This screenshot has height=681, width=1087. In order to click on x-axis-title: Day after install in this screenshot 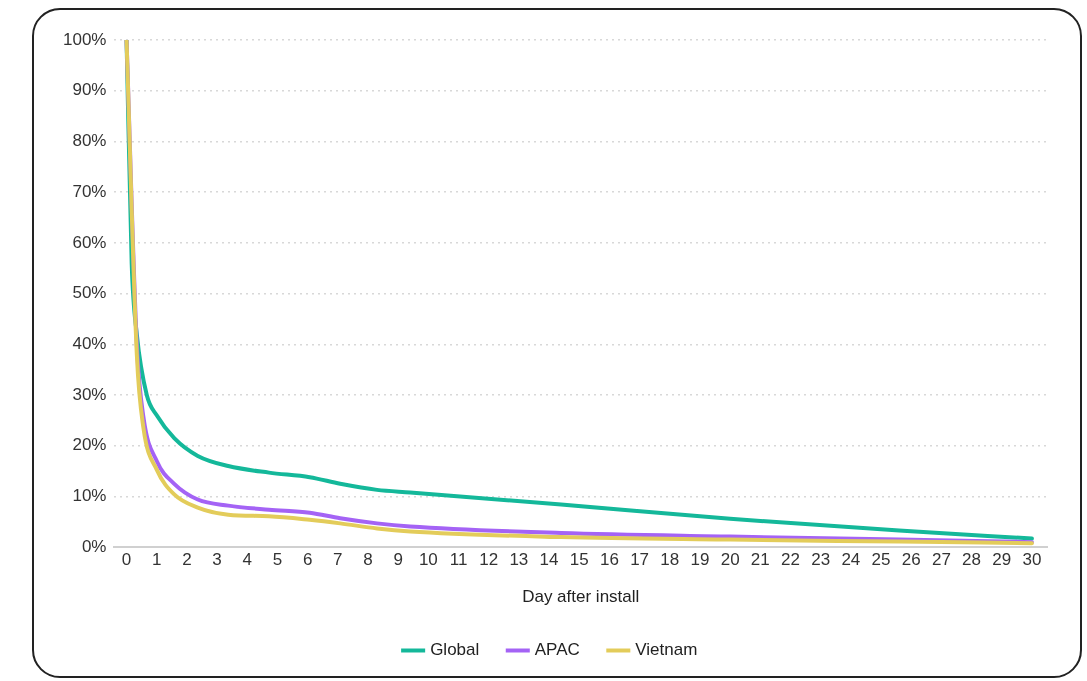, I will do `click(581, 597)`.